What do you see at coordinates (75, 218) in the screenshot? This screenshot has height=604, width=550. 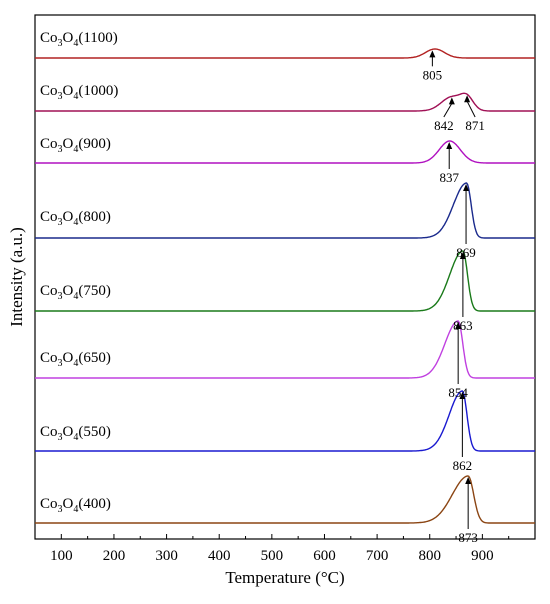 I see `series-label: Co3O4(800)` at bounding box center [75, 218].